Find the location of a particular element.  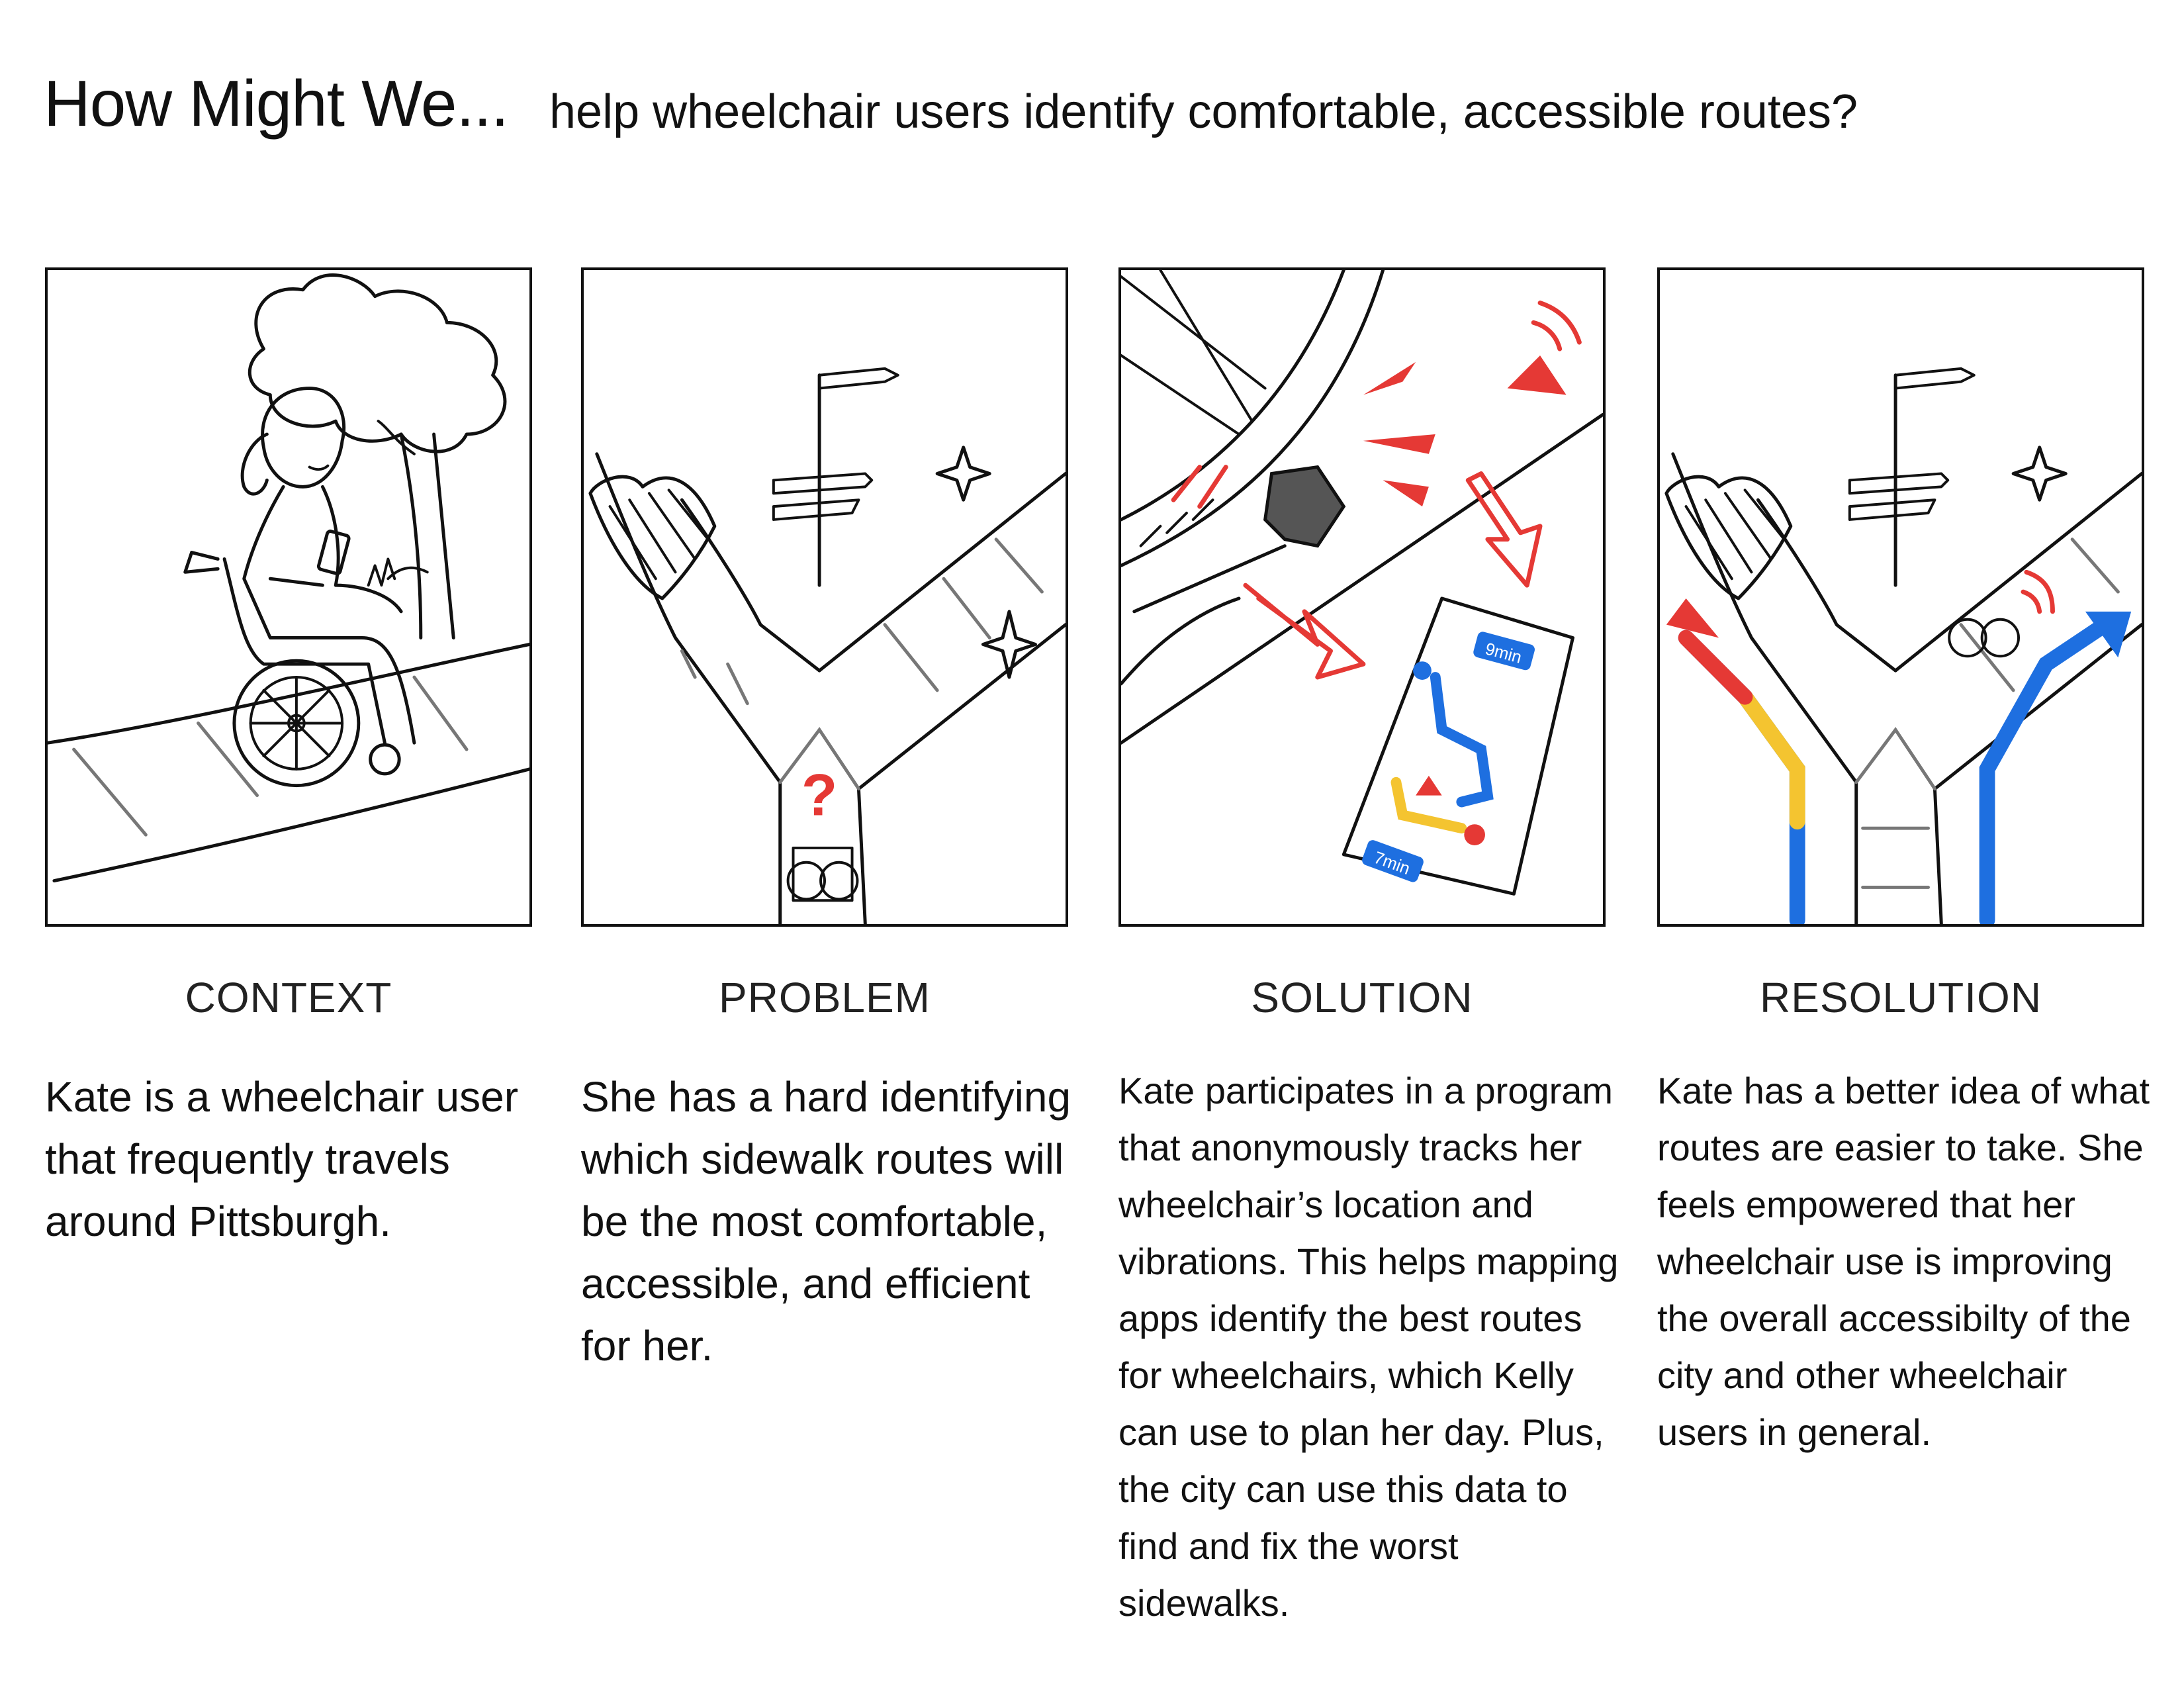

solution-label: SOLUTION is located at coordinates (1362, 997).